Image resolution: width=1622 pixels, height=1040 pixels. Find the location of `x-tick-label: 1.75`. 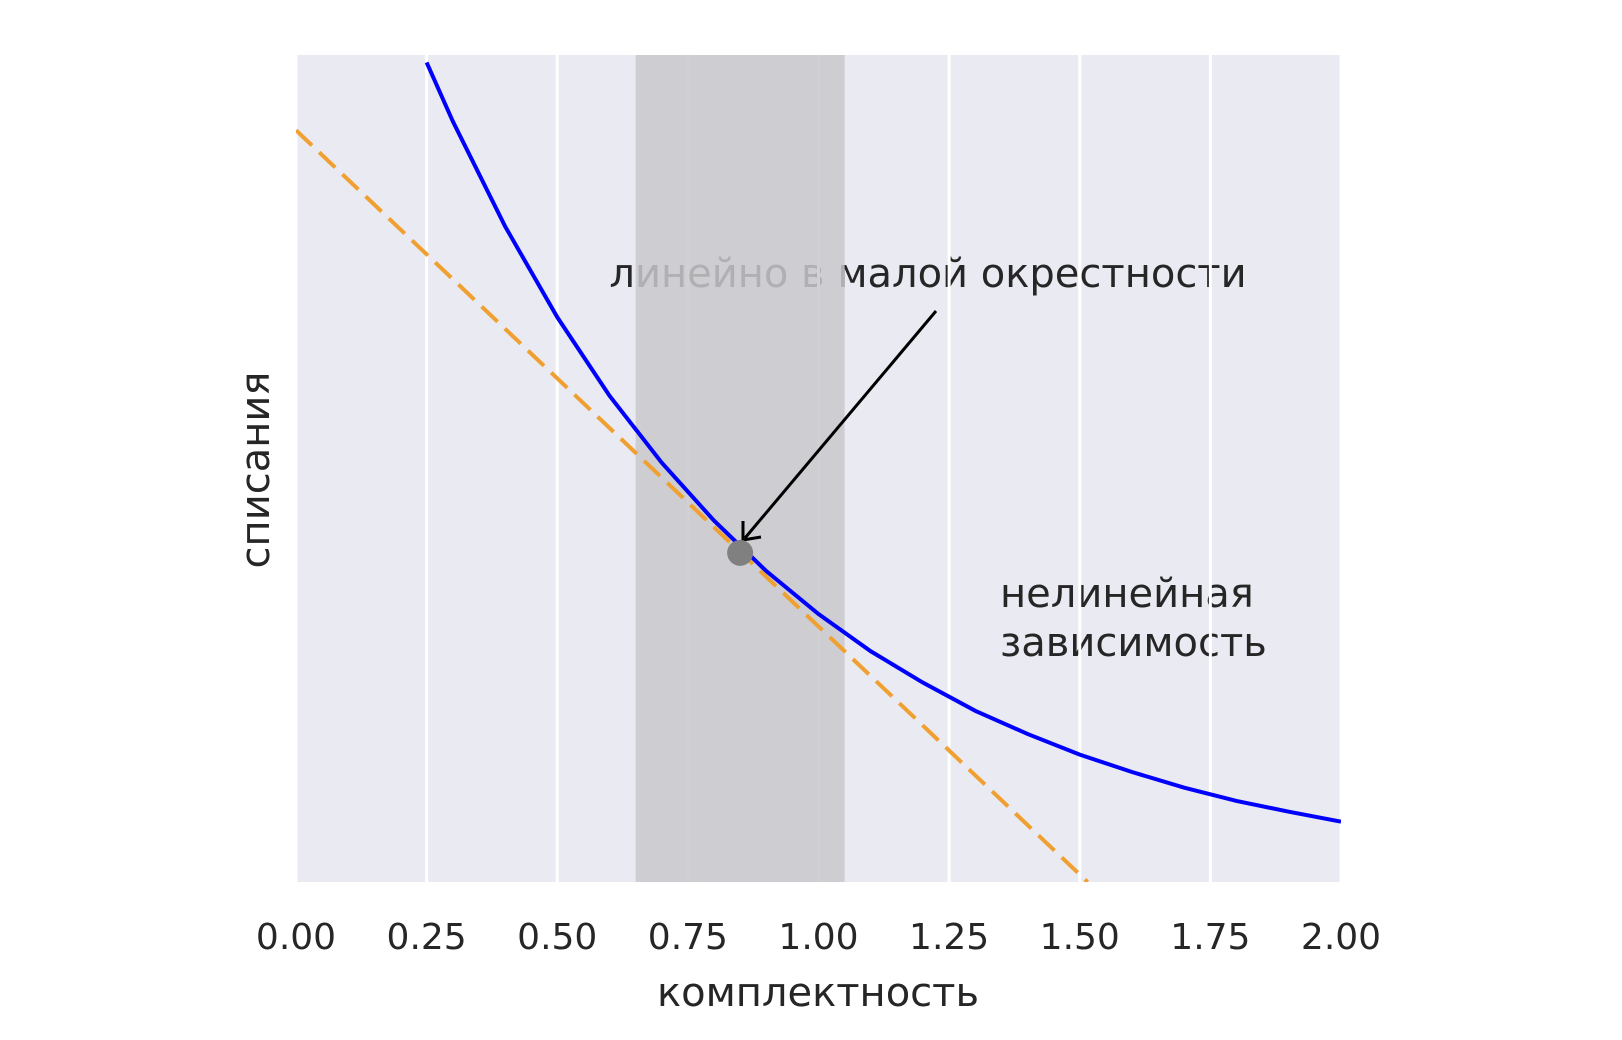

x-tick-label: 1.75 is located at coordinates (1210, 937).